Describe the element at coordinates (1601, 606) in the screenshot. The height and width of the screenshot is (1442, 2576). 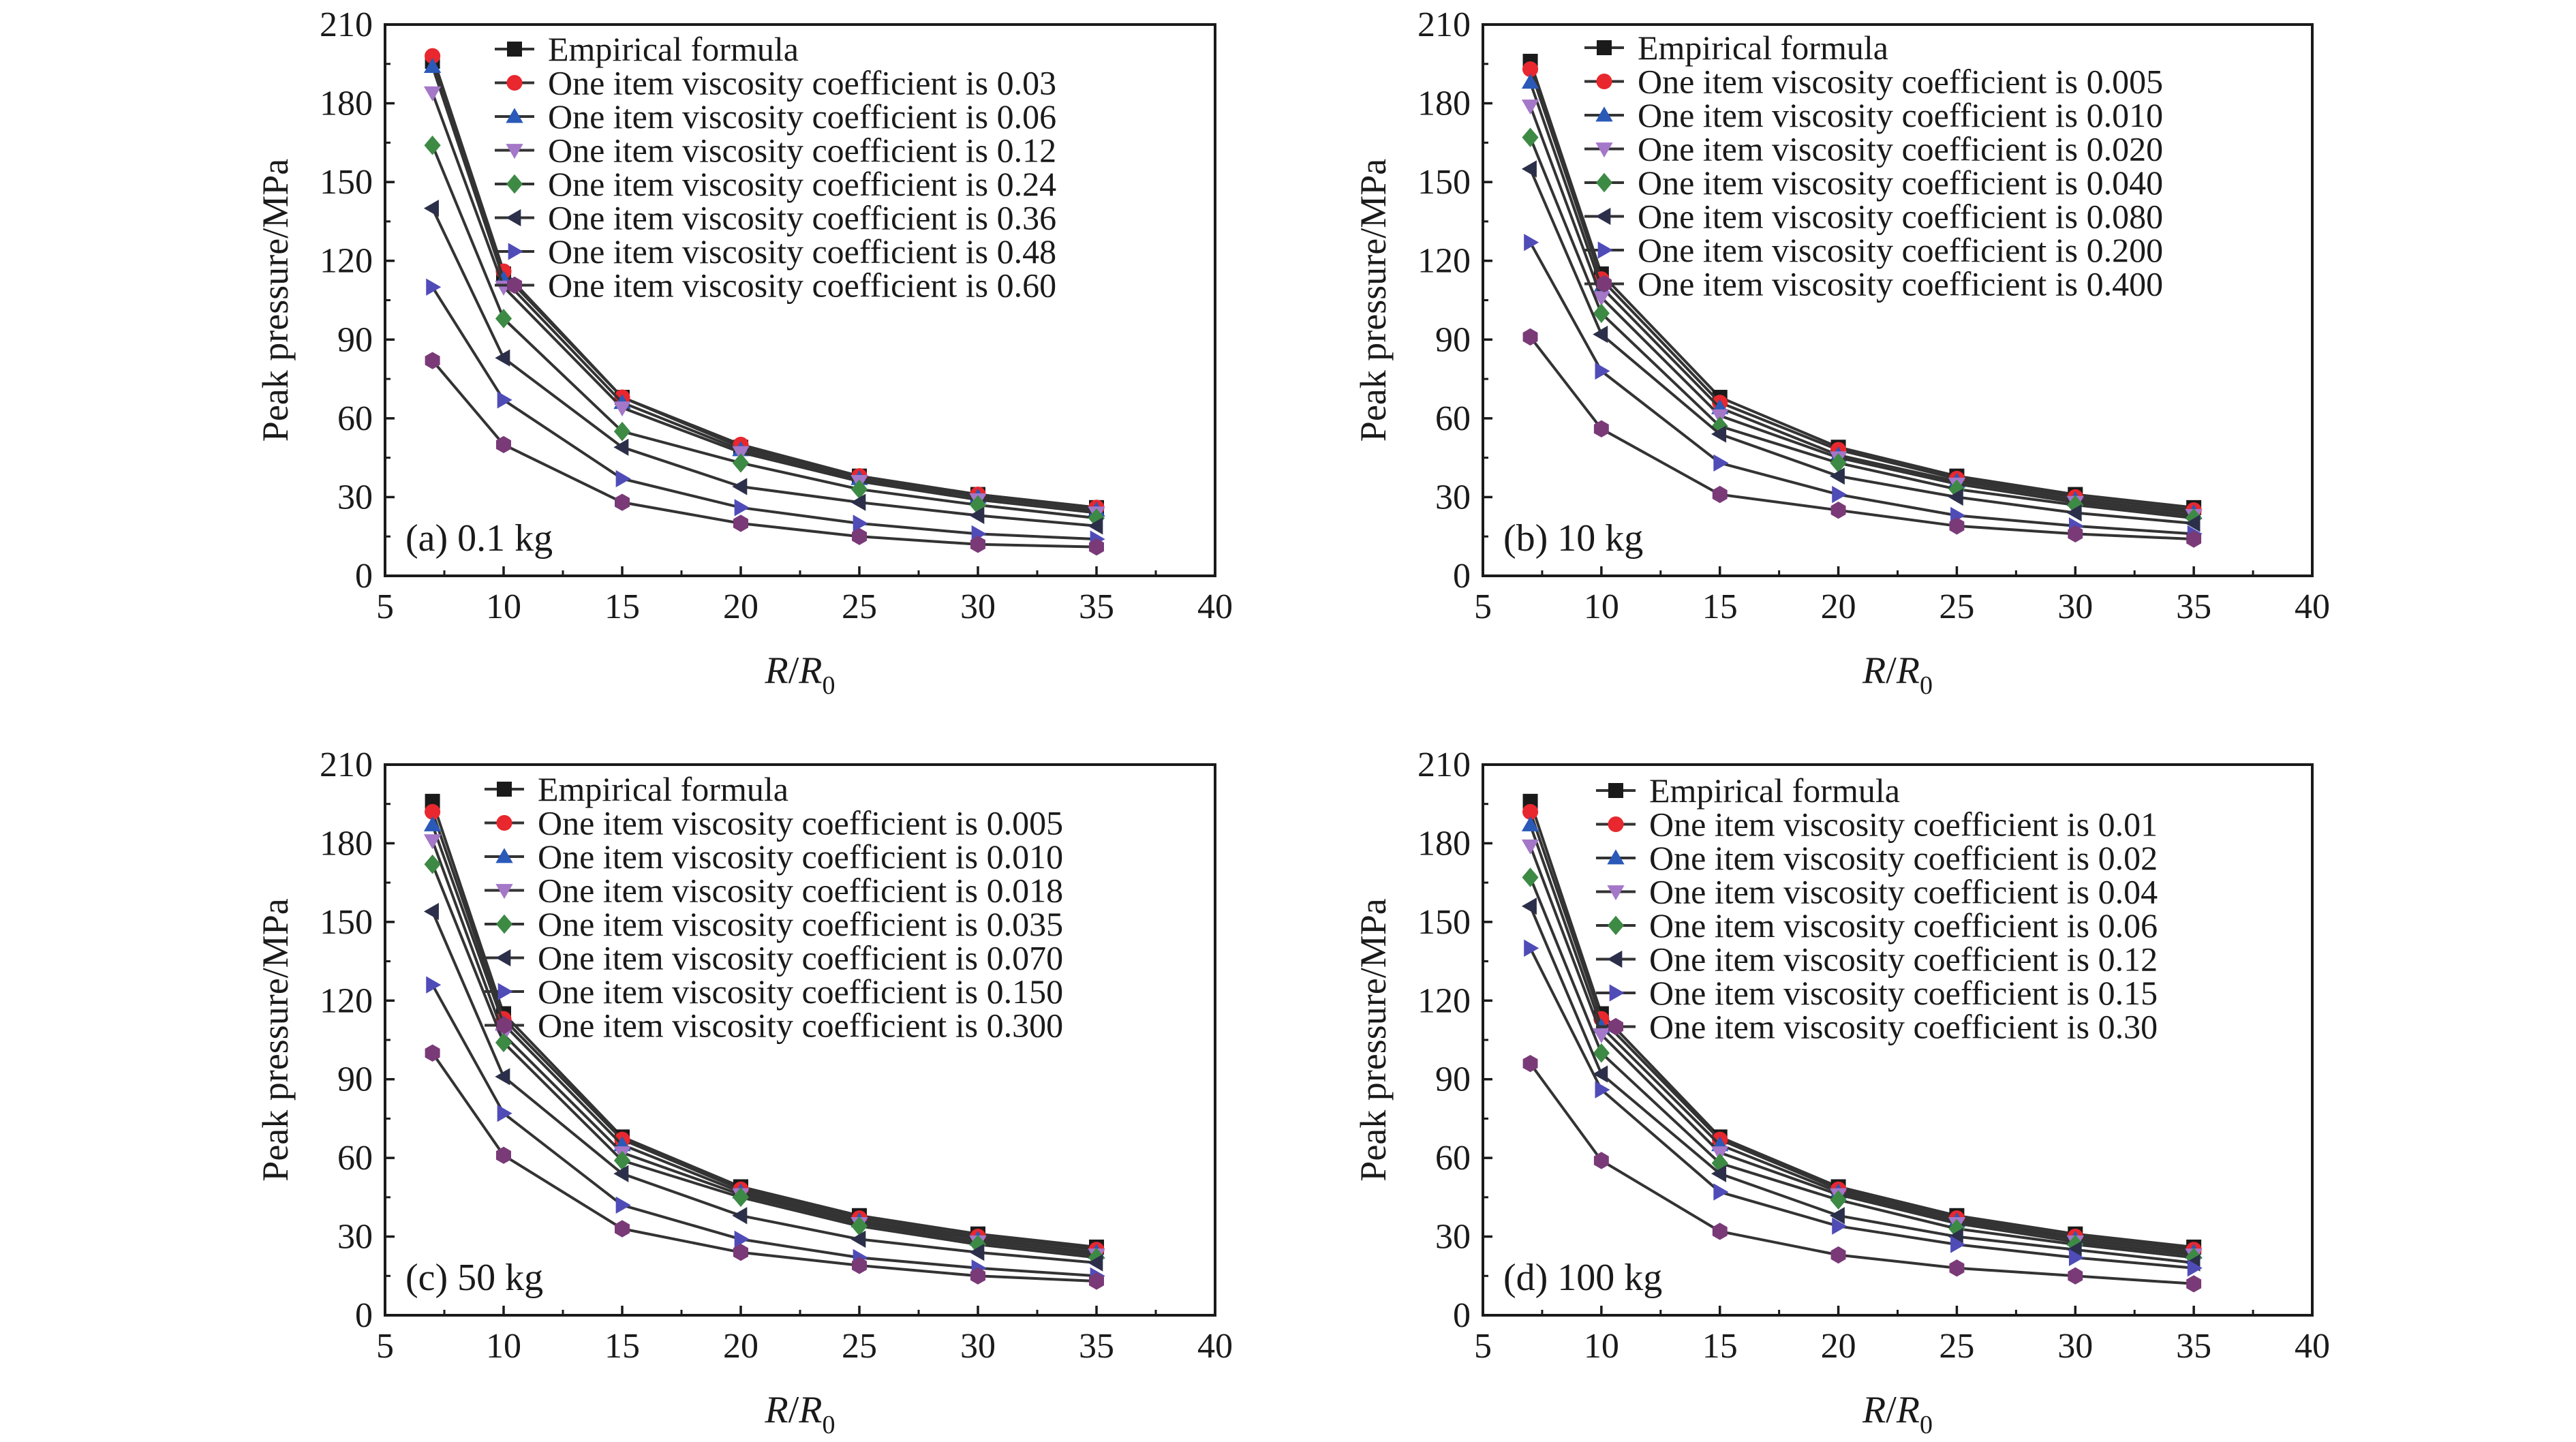
I see `x-tick-label: 10` at that location.